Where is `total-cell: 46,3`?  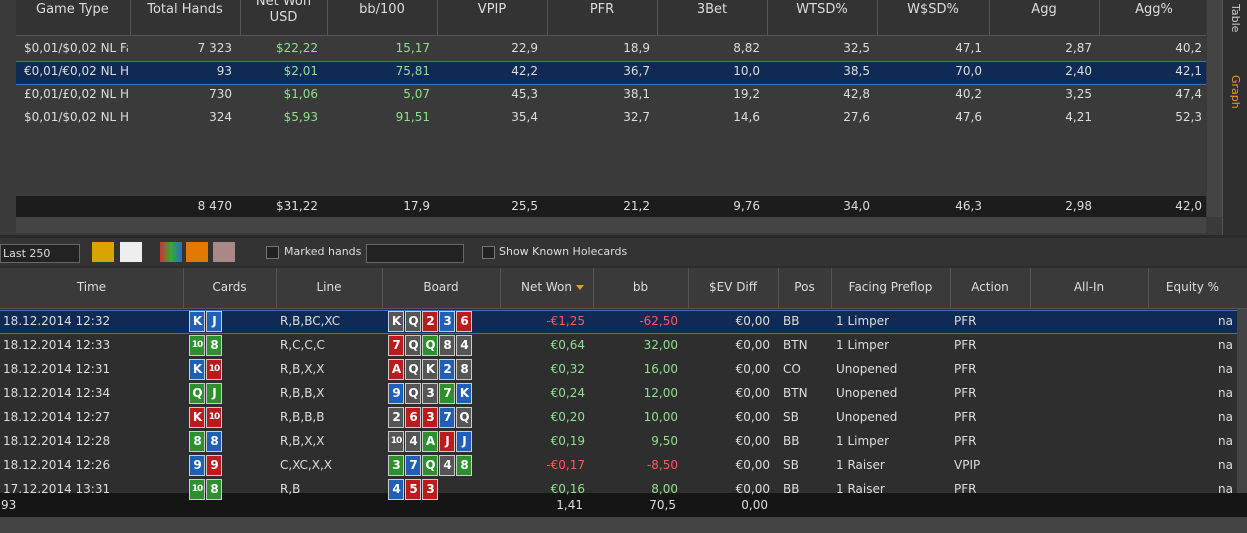
total-cell: 46,3 is located at coordinates (937, 206).